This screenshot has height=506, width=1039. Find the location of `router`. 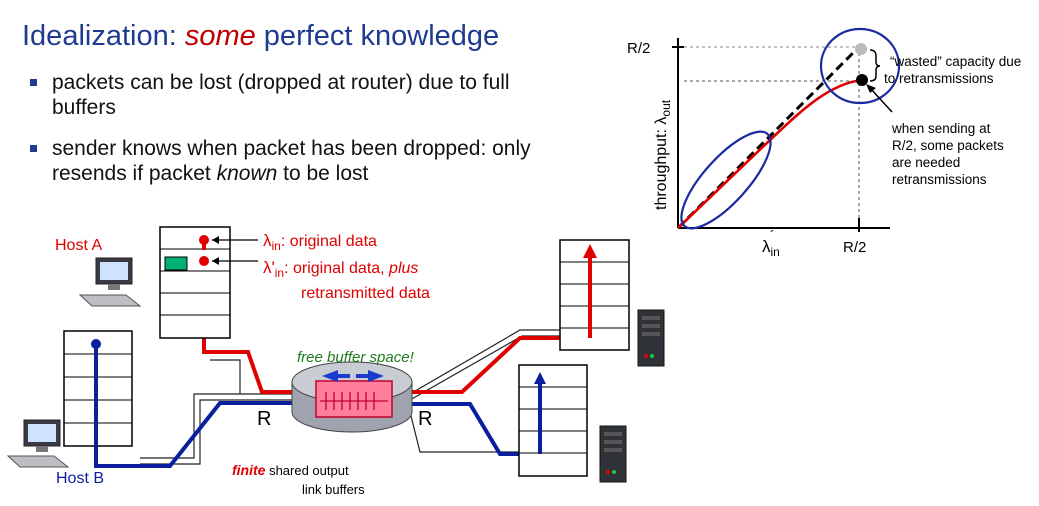

router is located at coordinates (352, 397).